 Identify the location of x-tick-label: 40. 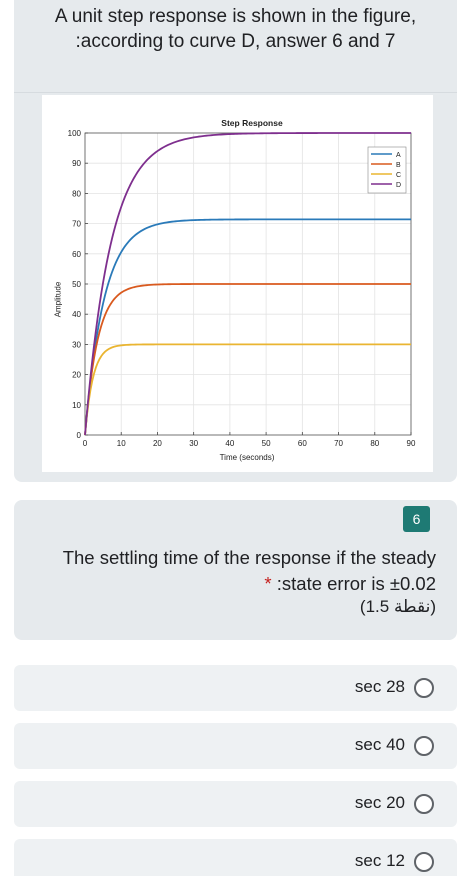
(229, 443).